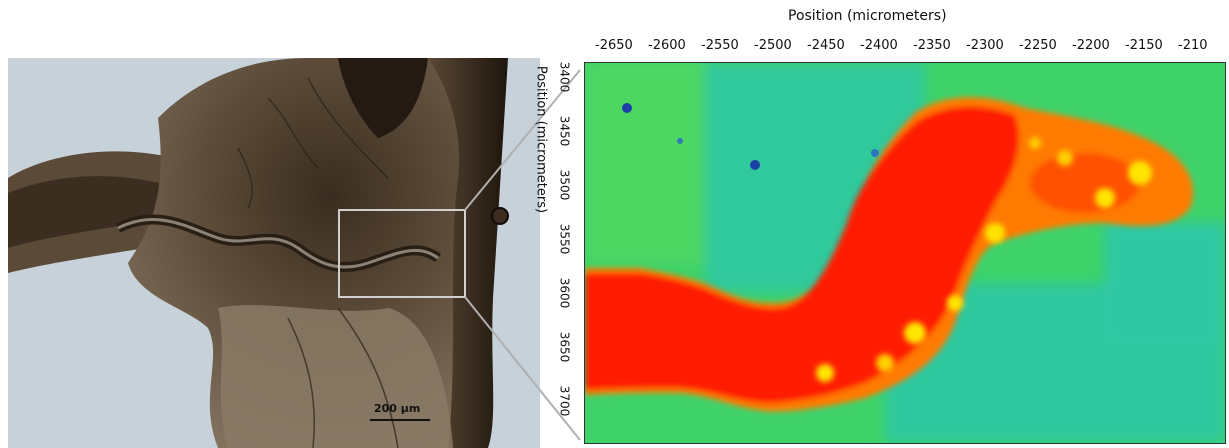  Describe the element at coordinates (932, 45) in the screenshot. I see `x-tick: -2350` at that location.